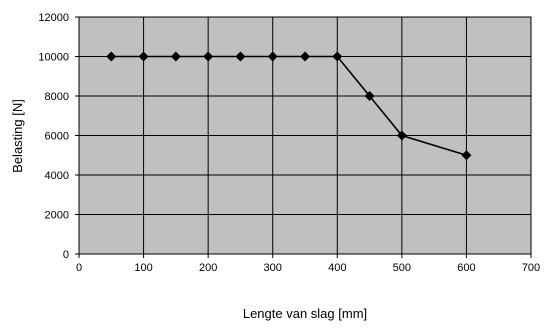 The height and width of the screenshot is (330, 548). Describe the element at coordinates (531, 268) in the screenshot. I see `x-tick-label: 700` at that location.